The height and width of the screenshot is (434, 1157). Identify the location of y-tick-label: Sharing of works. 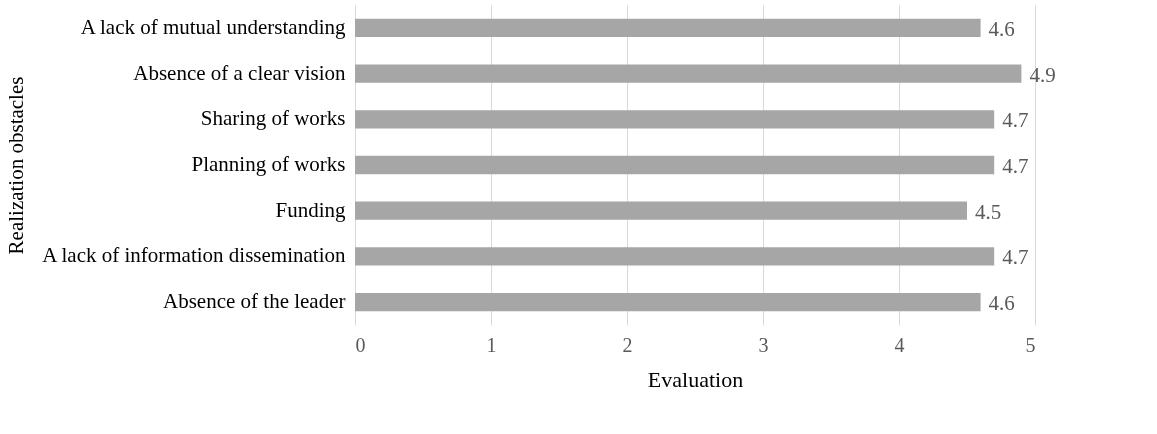
(273, 118).